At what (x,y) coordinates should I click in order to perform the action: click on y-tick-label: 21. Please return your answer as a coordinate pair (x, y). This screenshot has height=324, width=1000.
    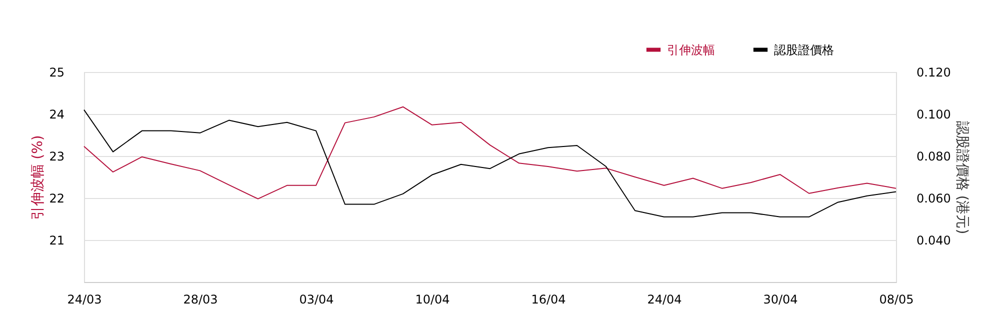
    Looking at the image, I should click on (56, 241).